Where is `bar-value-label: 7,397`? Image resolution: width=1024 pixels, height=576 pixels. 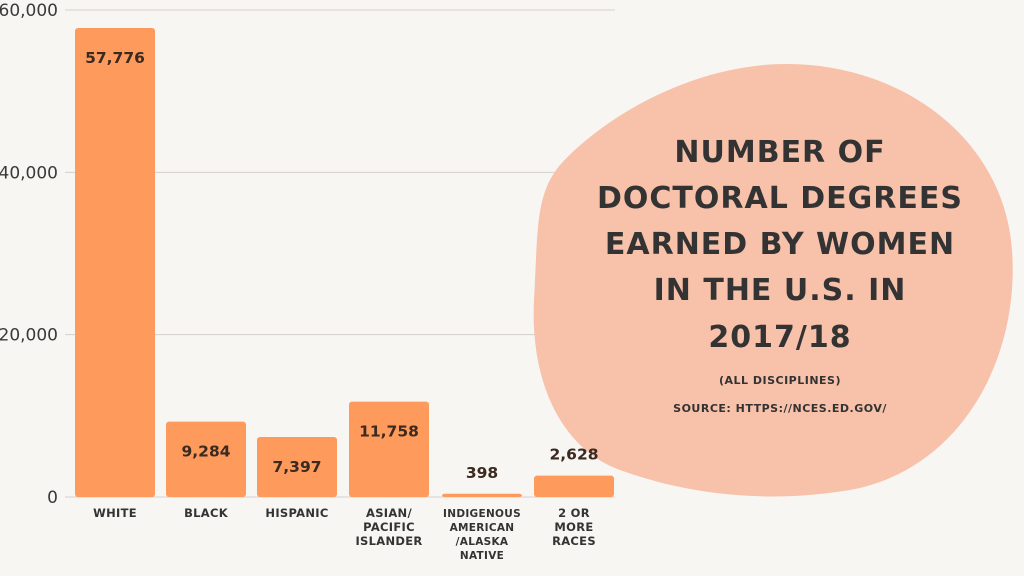 bar-value-label: 7,397 is located at coordinates (296, 467).